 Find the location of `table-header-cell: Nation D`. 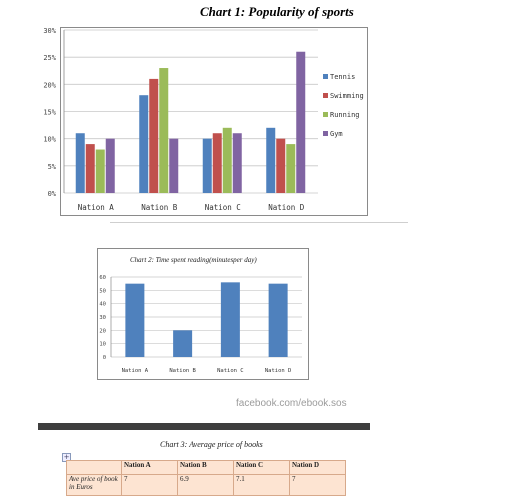

table-header-cell: Nation D is located at coordinates (317, 467).